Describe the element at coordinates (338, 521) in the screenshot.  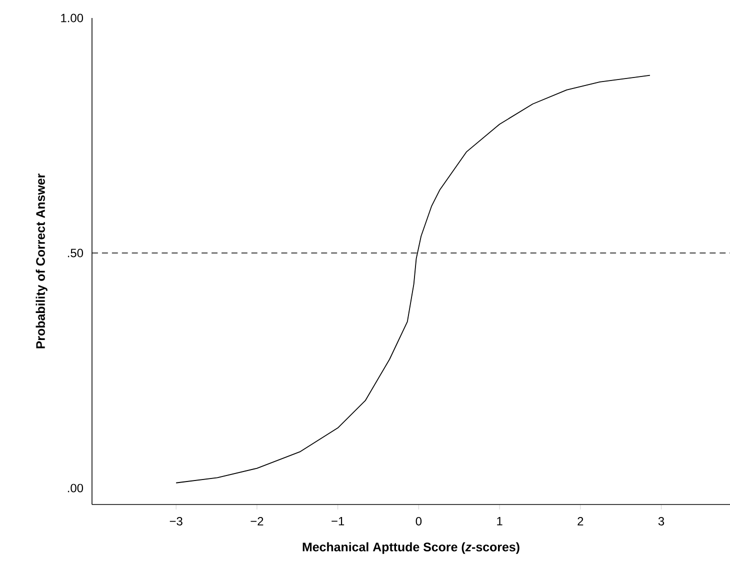
I see `x-tick-label: −1` at that location.